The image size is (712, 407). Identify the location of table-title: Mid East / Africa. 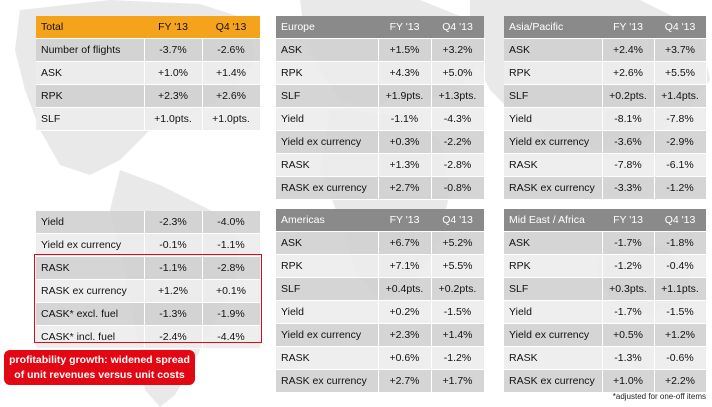
(553, 220).